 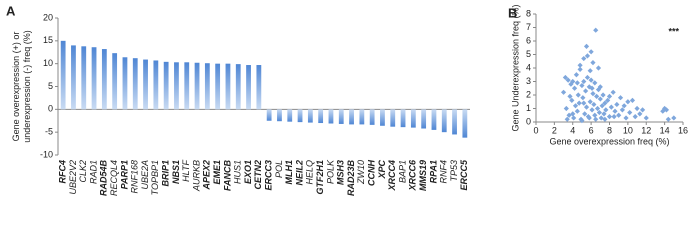 What do you see at coordinates (528, 40) in the screenshot?
I see `y-tick-label: 6` at bounding box center [528, 40].